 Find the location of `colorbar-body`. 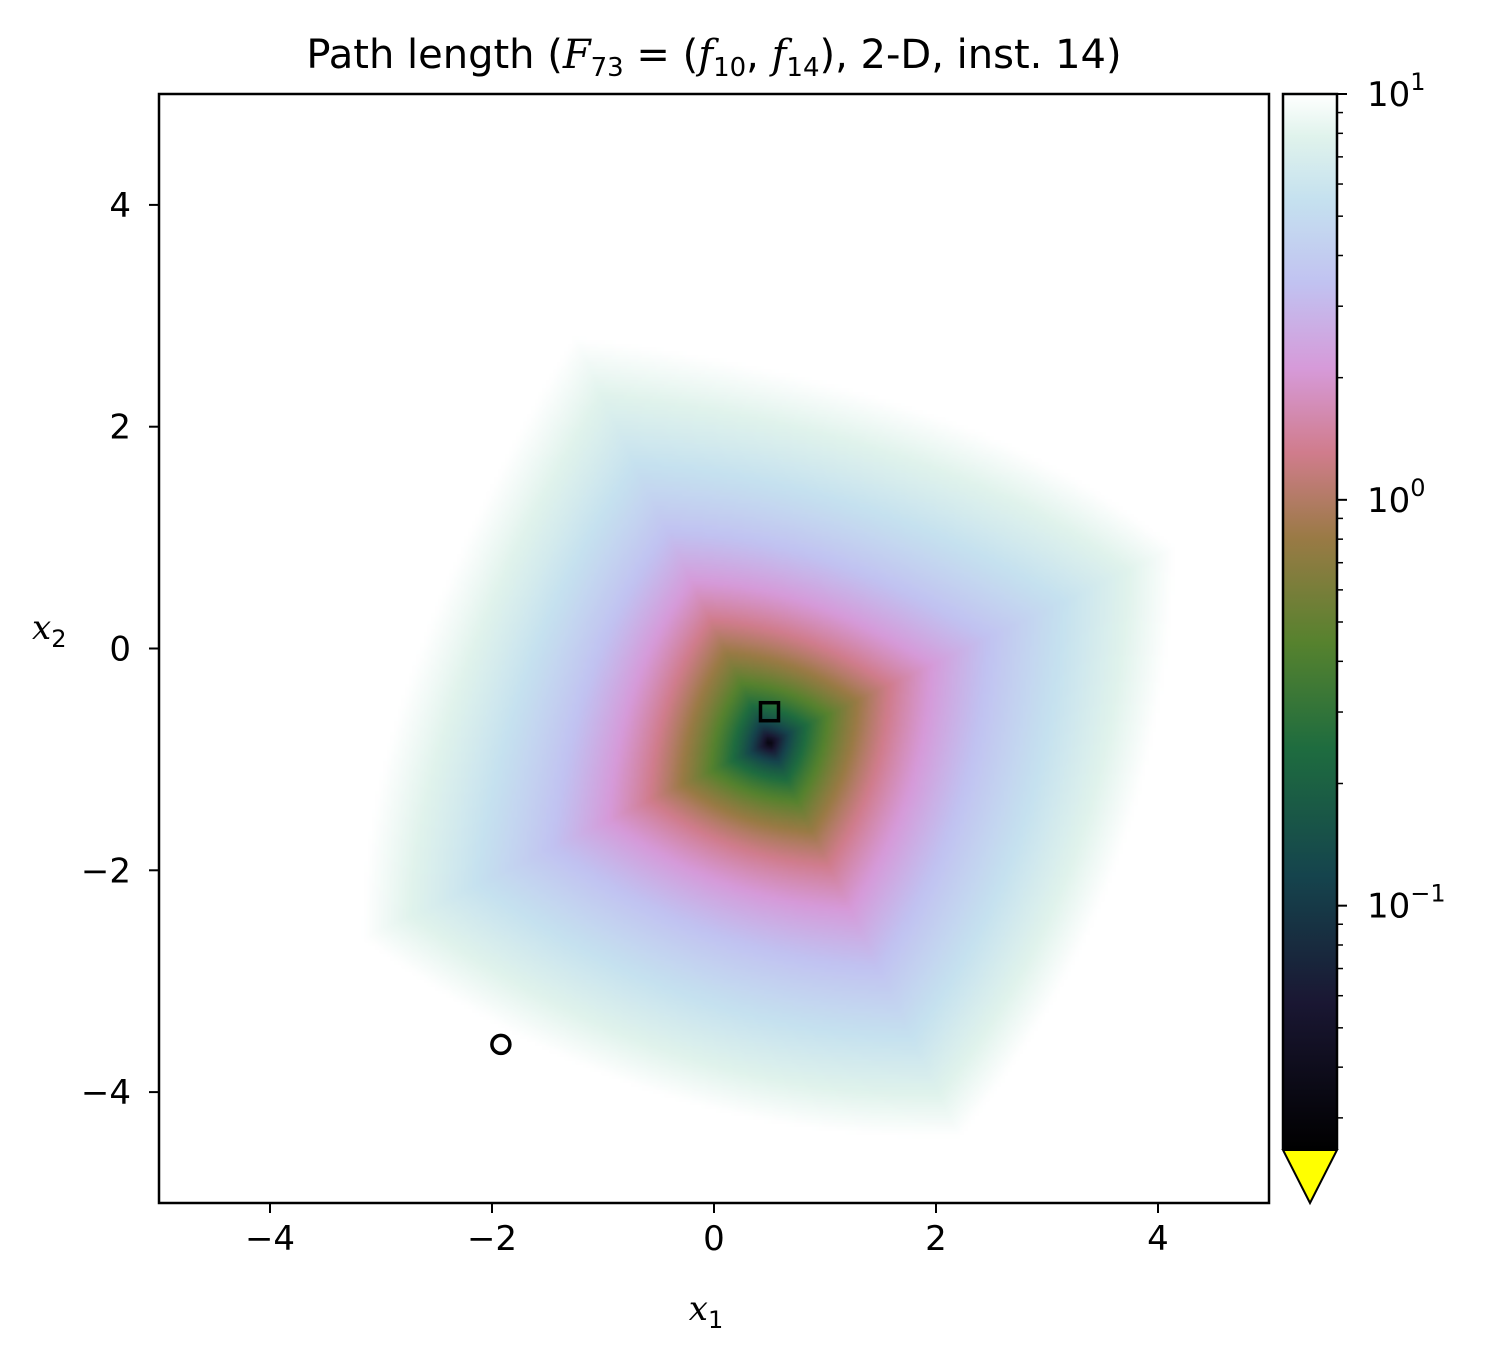

colorbar-body is located at coordinates (1310, 622).